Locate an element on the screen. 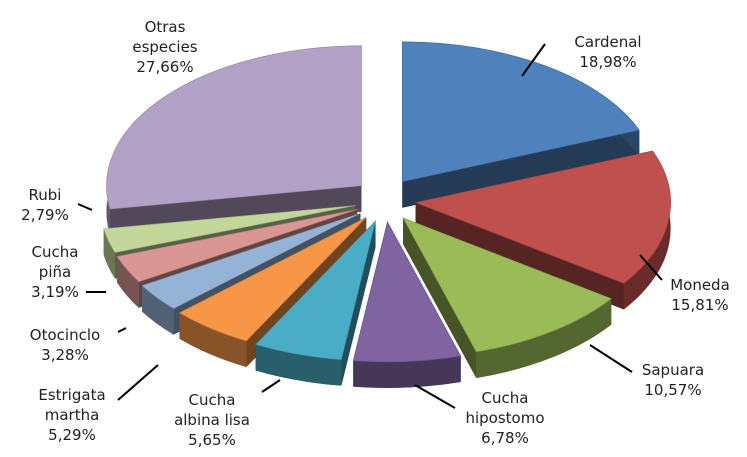  slice-label: Cardenal 18,98% is located at coordinates (608, 52).